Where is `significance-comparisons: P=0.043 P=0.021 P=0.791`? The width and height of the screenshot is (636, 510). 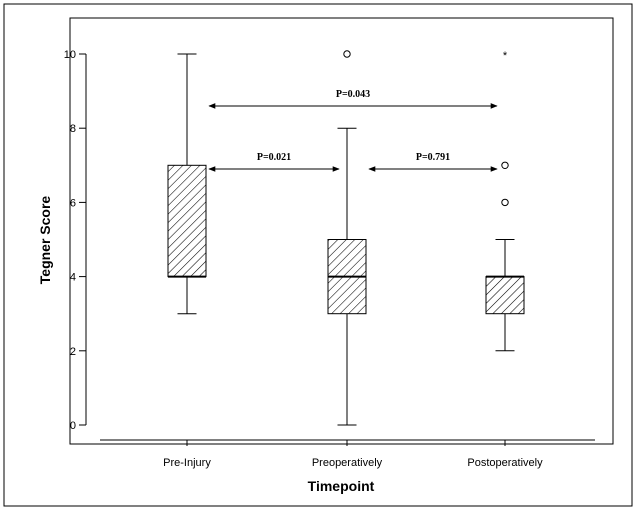 significance-comparisons: P=0.043 P=0.021 P=0.791 is located at coordinates (353, 130).